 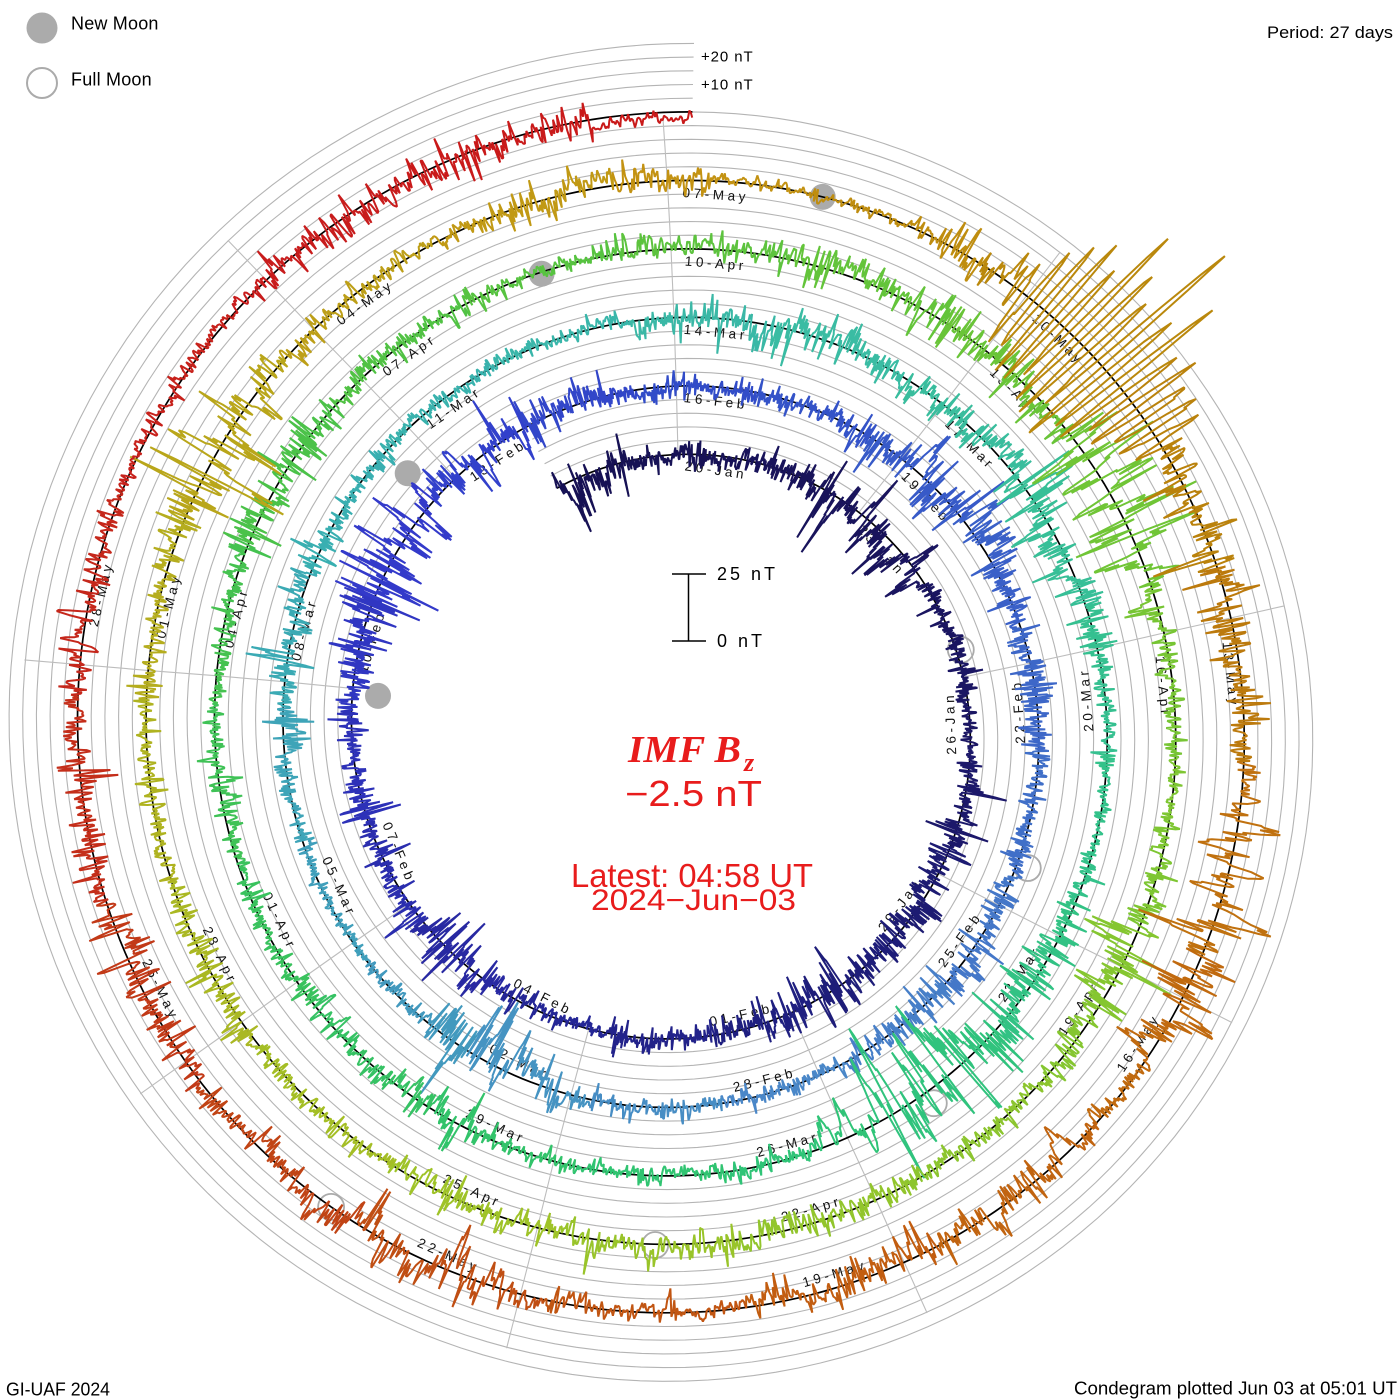 I want to click on svg-text: 10-Apr, so click(x=715, y=264).